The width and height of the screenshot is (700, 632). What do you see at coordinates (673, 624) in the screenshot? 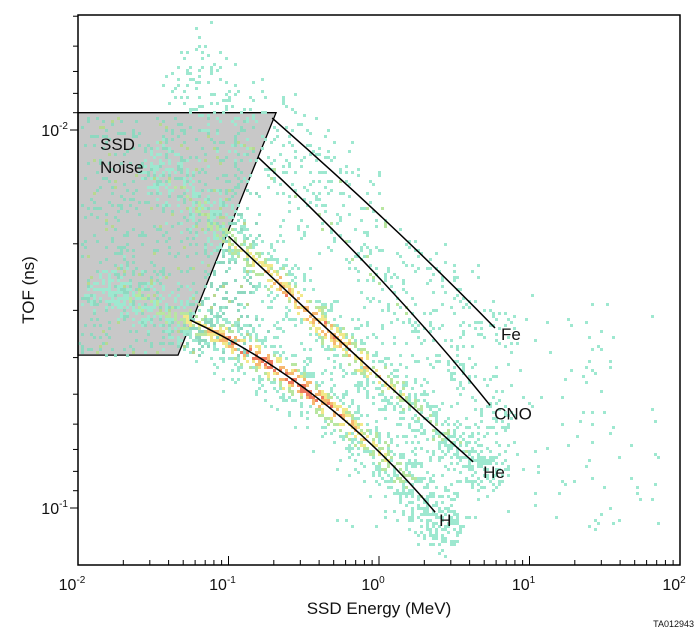
I see `figure-id: TA012943` at bounding box center [673, 624].